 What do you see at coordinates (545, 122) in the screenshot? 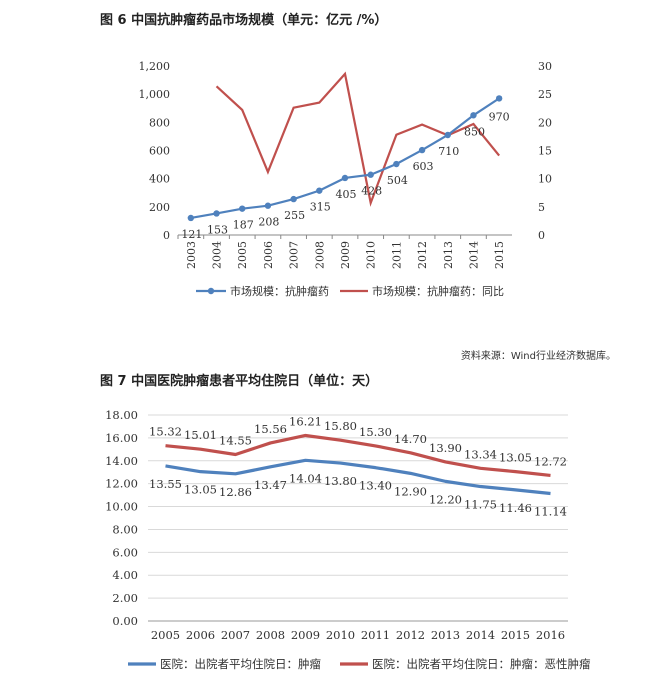
I see `y-tick-label-right: 20` at bounding box center [545, 122].